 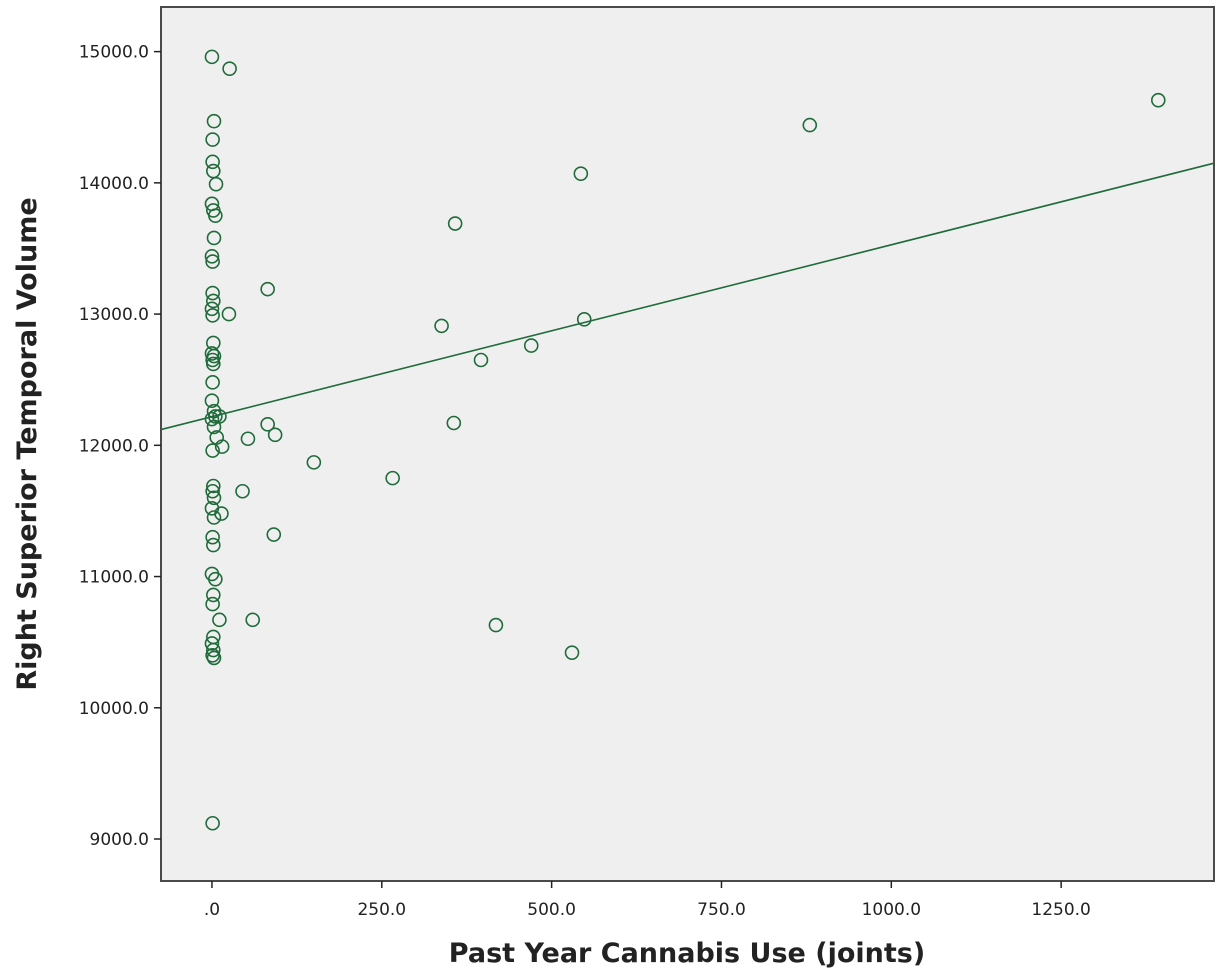 What do you see at coordinates (114, 184) in the screenshot?
I see `y-tick-label: 14000.0` at bounding box center [114, 184].